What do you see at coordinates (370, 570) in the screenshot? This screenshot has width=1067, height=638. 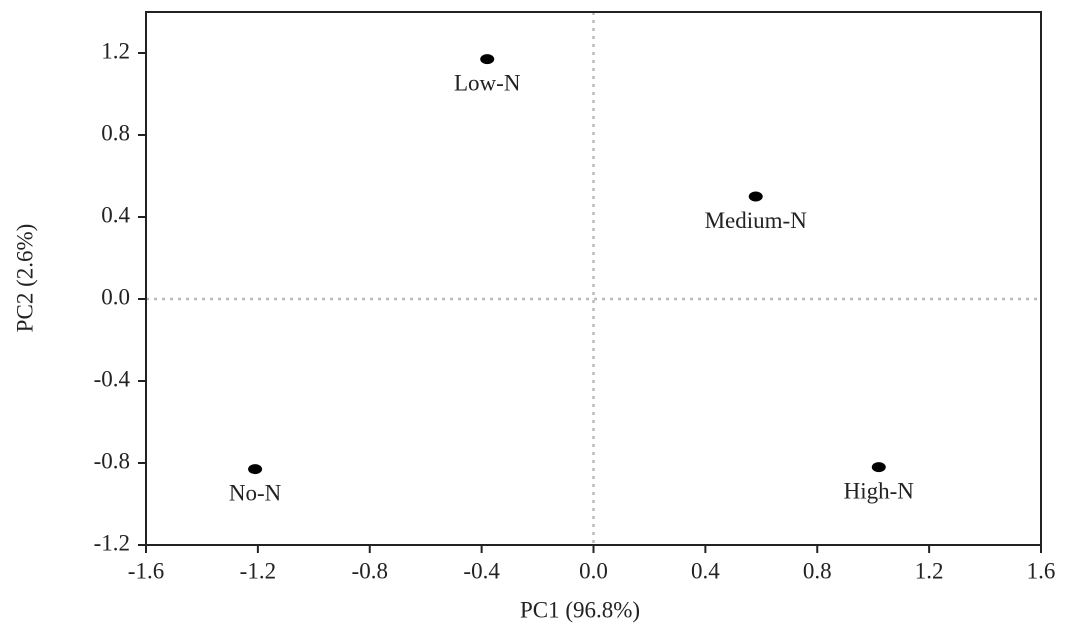 I see `x-tick-label: -0.8` at bounding box center [370, 570].